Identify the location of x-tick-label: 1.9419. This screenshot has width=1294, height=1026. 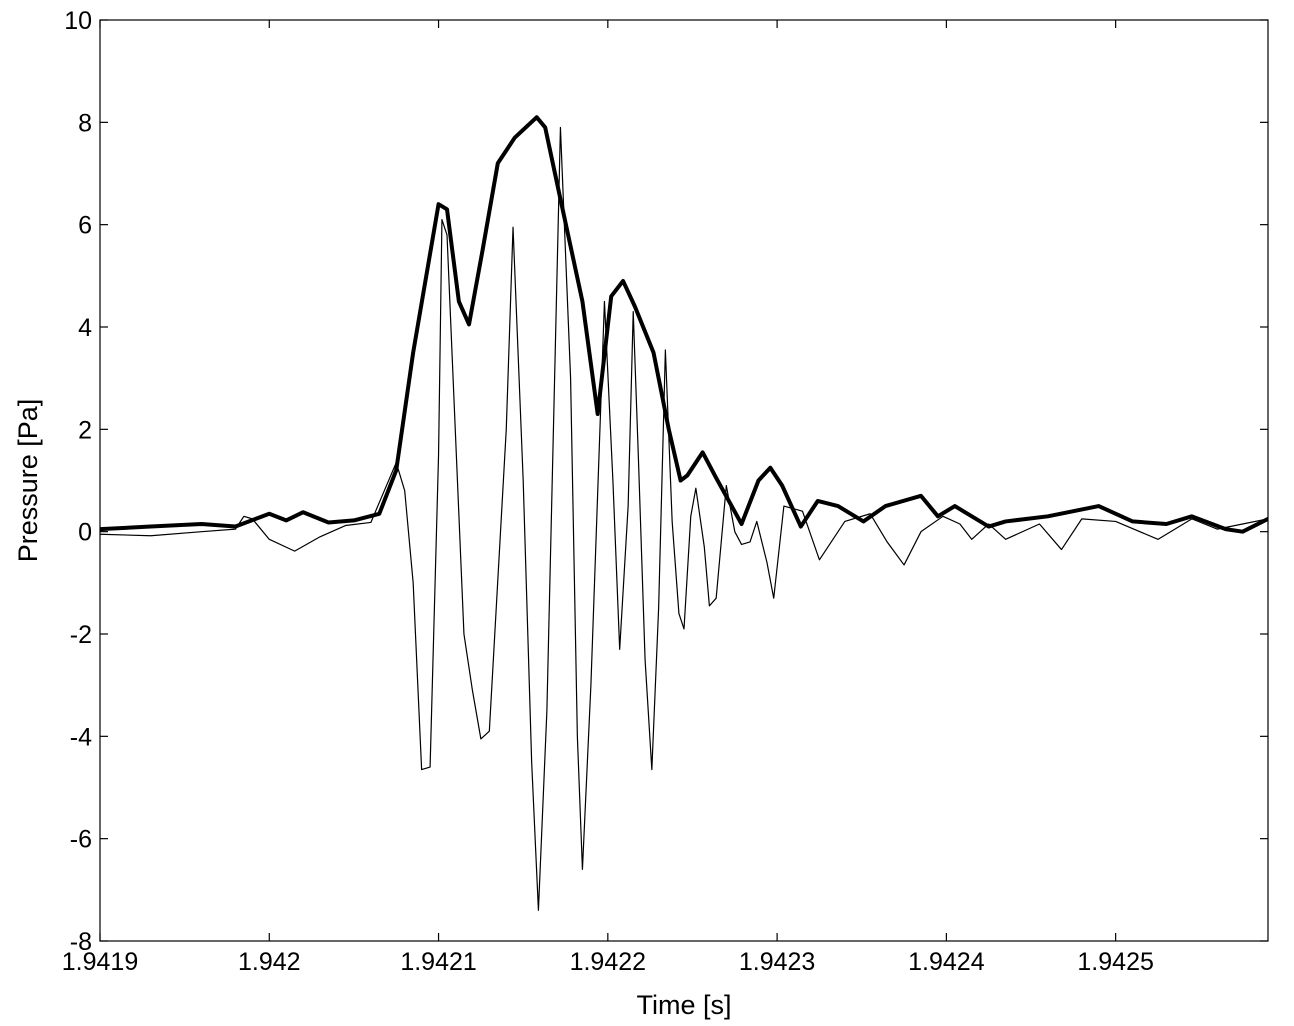
(100, 962).